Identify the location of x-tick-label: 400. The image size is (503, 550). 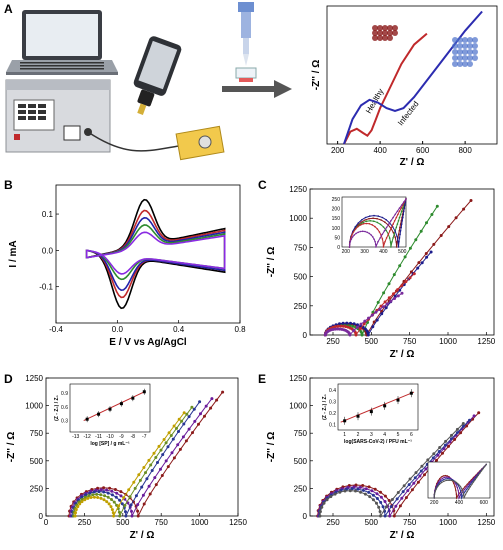
(380, 150).